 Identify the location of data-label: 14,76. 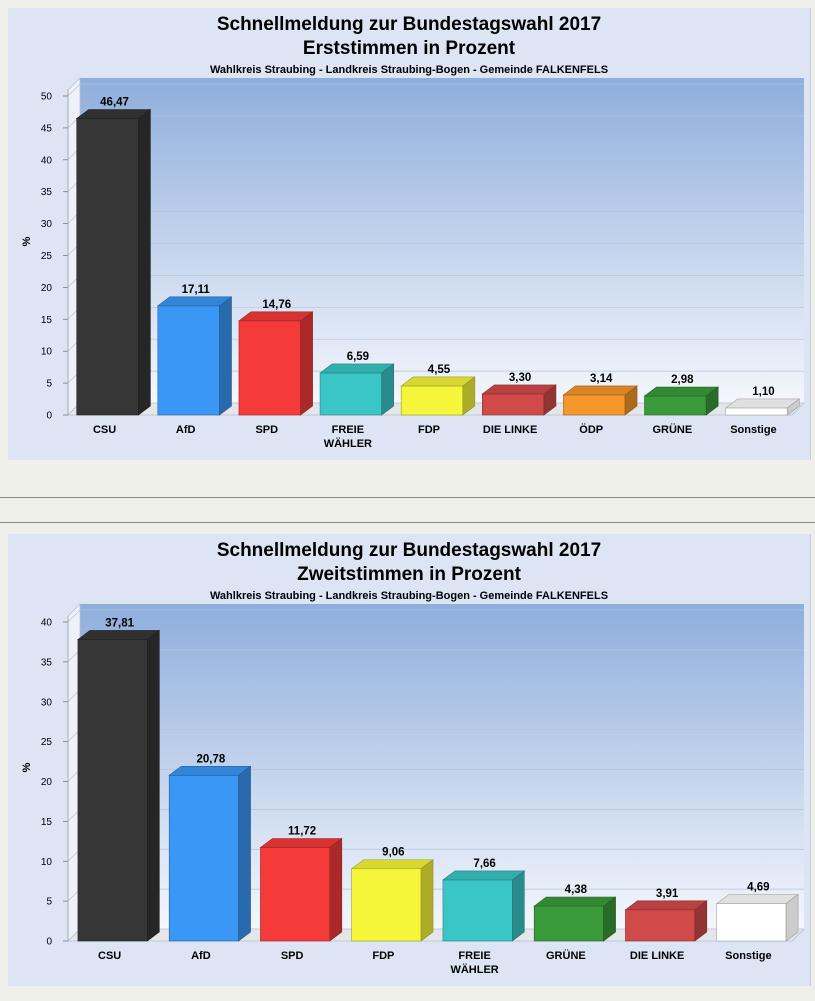
(276, 305).